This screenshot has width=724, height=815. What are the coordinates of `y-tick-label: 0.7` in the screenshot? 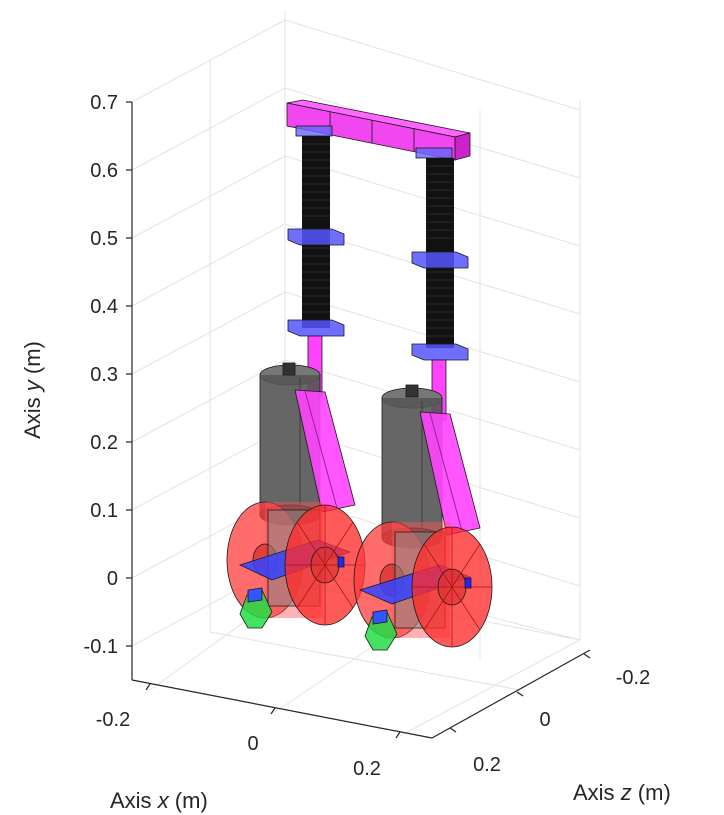 It's located at (104, 103).